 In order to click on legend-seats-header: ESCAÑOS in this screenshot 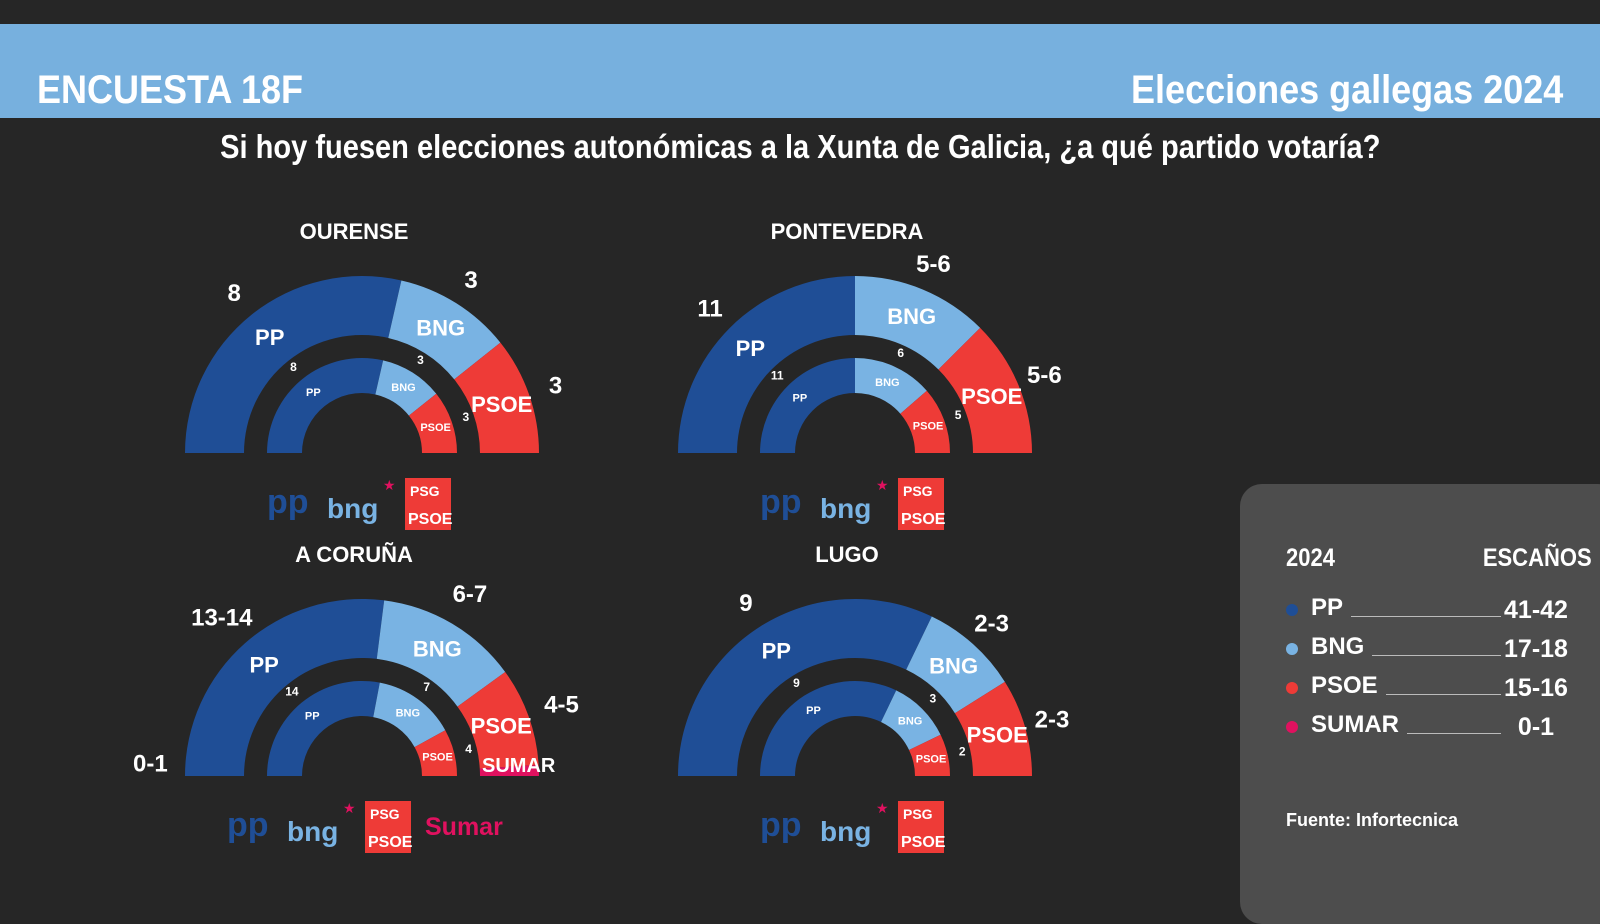, I will do `click(1537, 558)`.